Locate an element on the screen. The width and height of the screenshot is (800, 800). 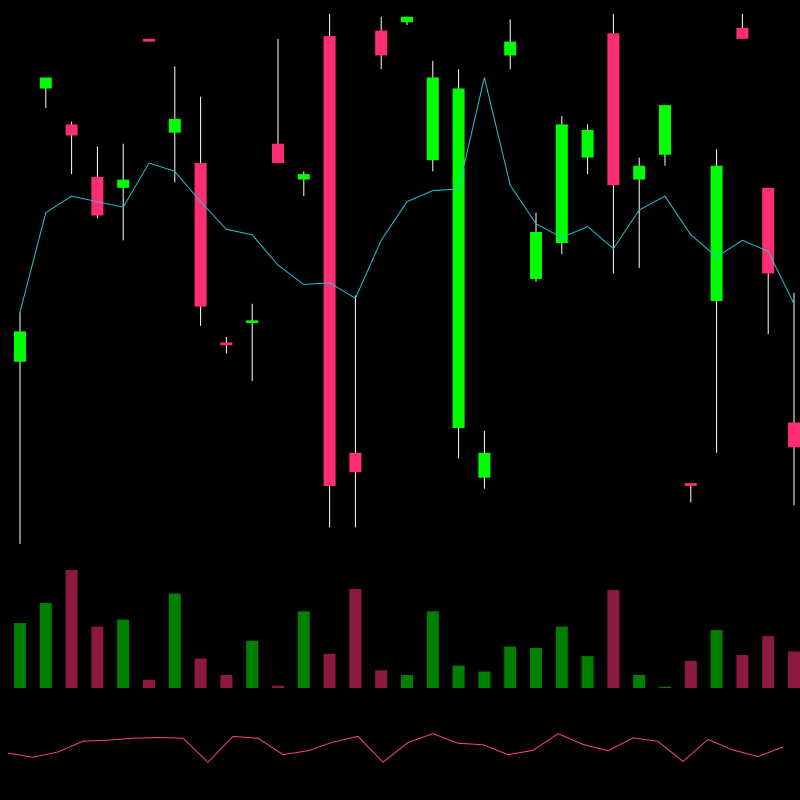
volume-panel is located at coordinates (407, 629).